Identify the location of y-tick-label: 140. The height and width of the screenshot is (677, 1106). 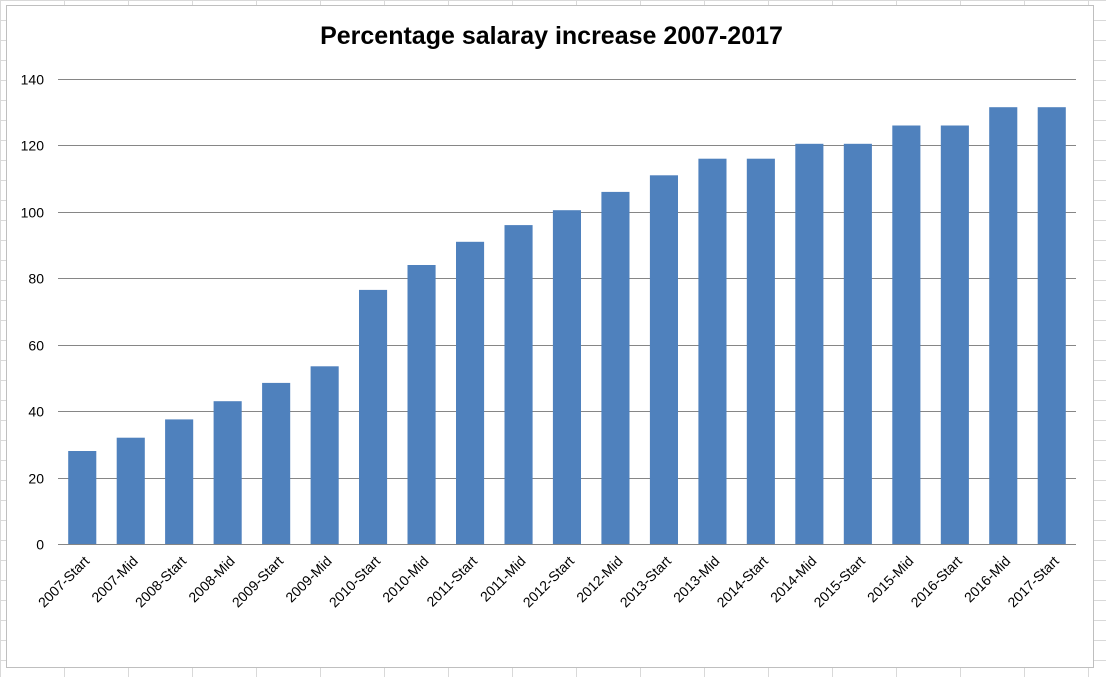
(33, 80).